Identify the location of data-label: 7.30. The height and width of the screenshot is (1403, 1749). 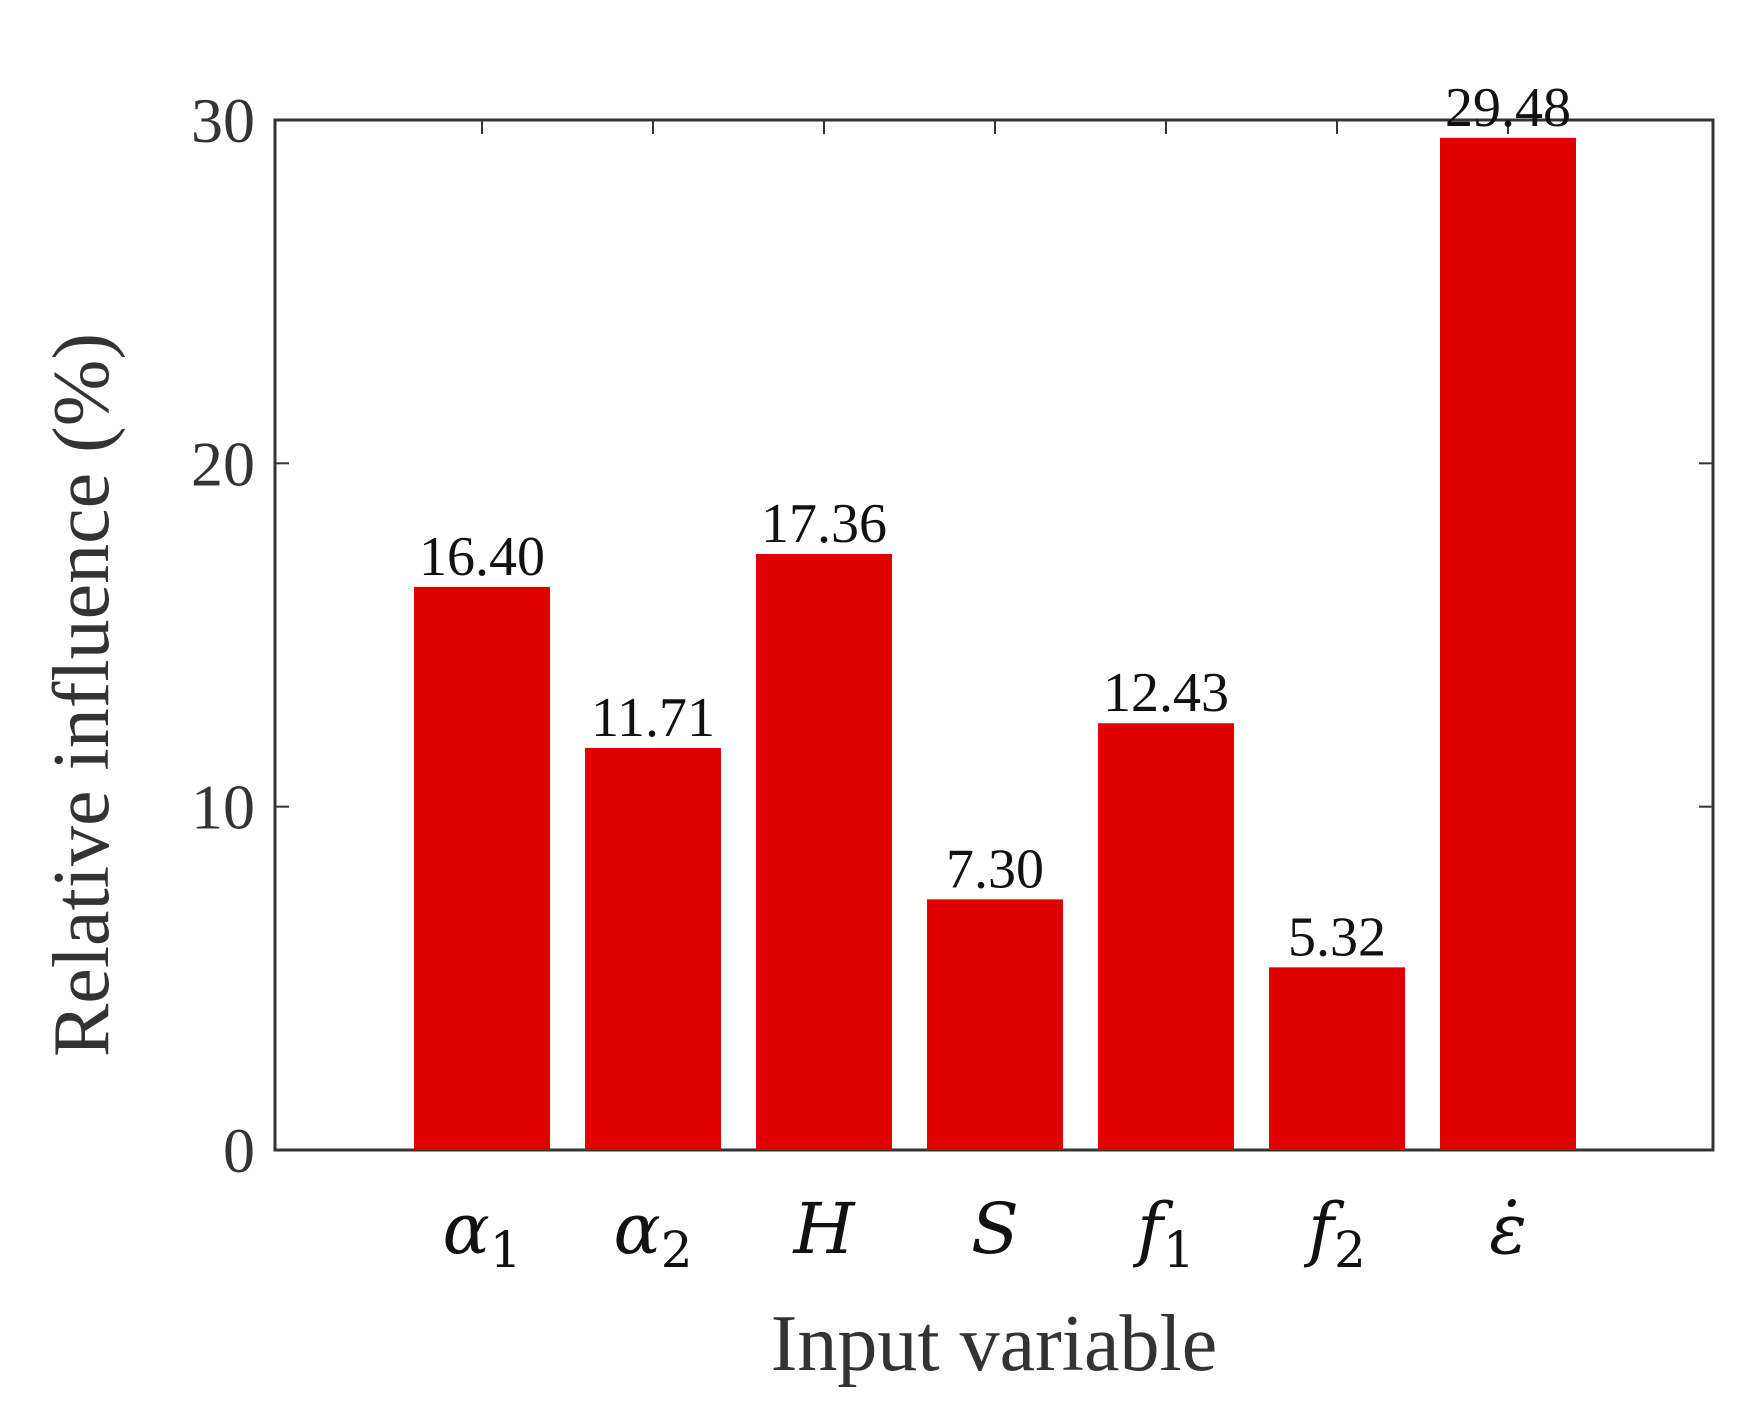
(995, 869).